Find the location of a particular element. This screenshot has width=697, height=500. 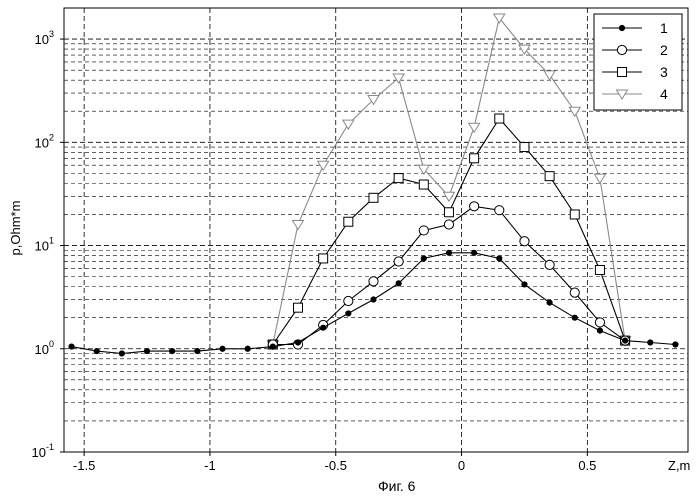

legend-entry-label: 4 is located at coordinates (664, 94).